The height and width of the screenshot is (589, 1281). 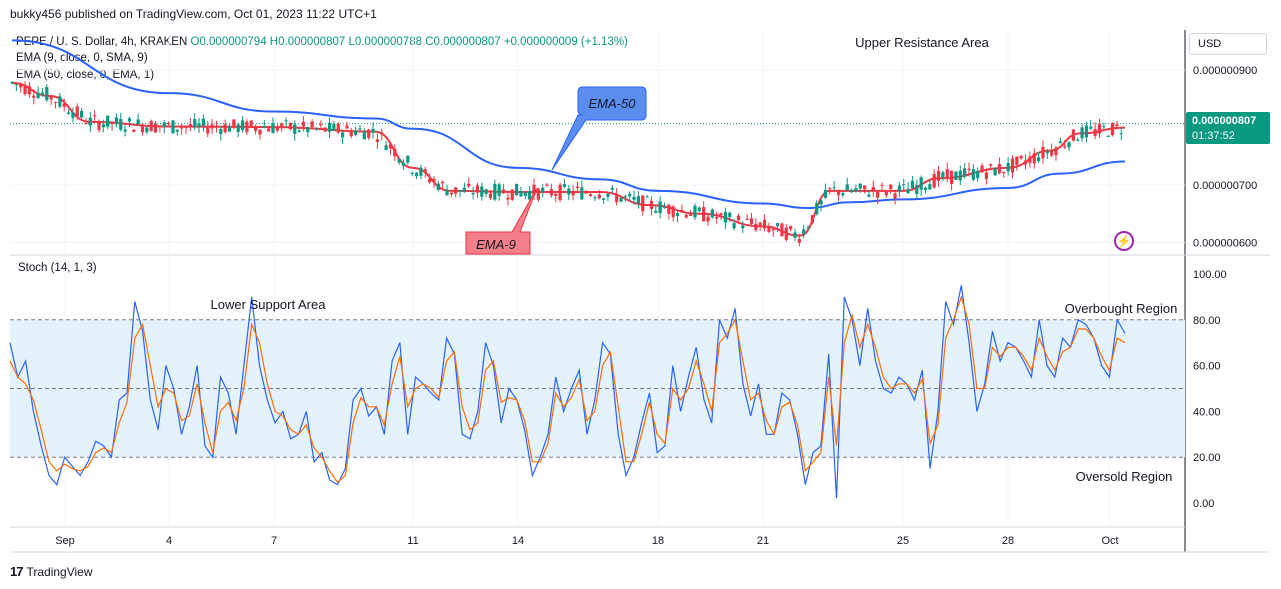 What do you see at coordinates (85, 75) in the screenshot?
I see `ema50-legend: EMA (50, close, 0, EMA, 1)` at bounding box center [85, 75].